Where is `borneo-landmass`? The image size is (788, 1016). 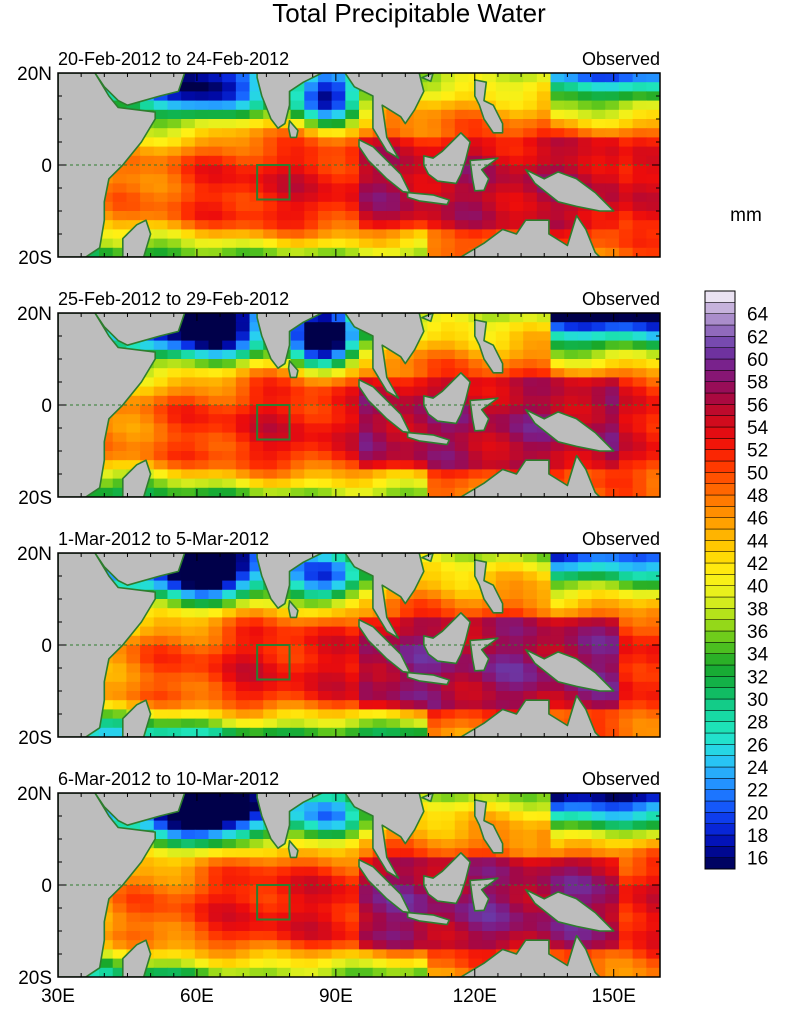
borneo-landmass is located at coordinates (447, 158).